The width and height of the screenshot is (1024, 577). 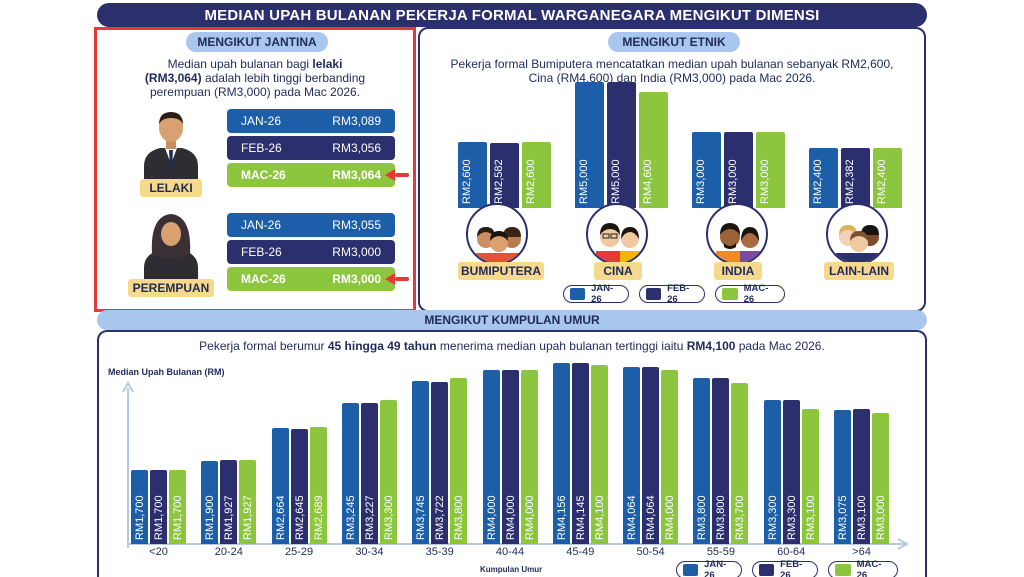 I want to click on bar-value-label: RM4,100, so click(x=599, y=517).